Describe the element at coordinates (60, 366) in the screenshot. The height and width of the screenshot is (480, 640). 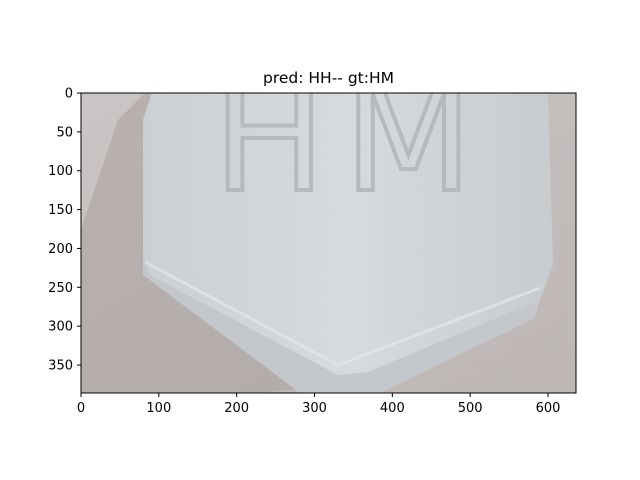
I see `y-tick-label: 350` at that location.